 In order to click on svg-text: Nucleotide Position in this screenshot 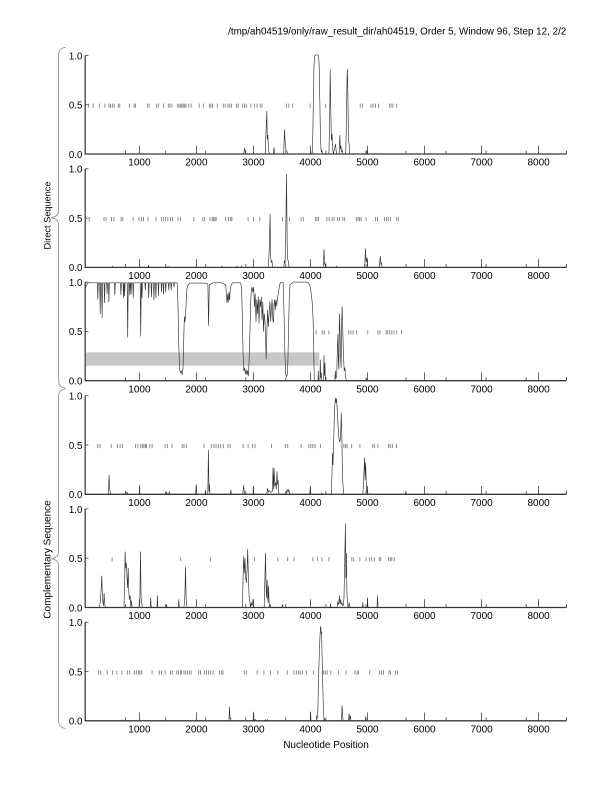, I will do `click(326, 745)`.